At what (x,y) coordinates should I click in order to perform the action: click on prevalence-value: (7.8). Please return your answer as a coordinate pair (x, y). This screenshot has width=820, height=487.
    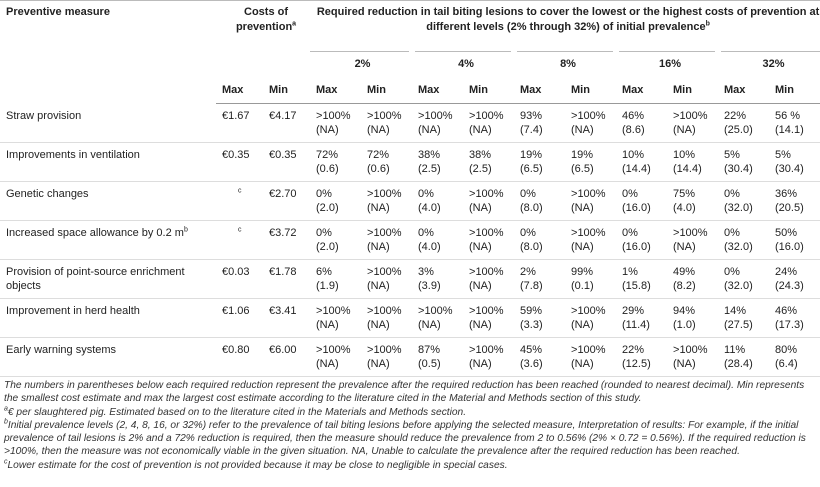
    Looking at the image, I should click on (531, 286).